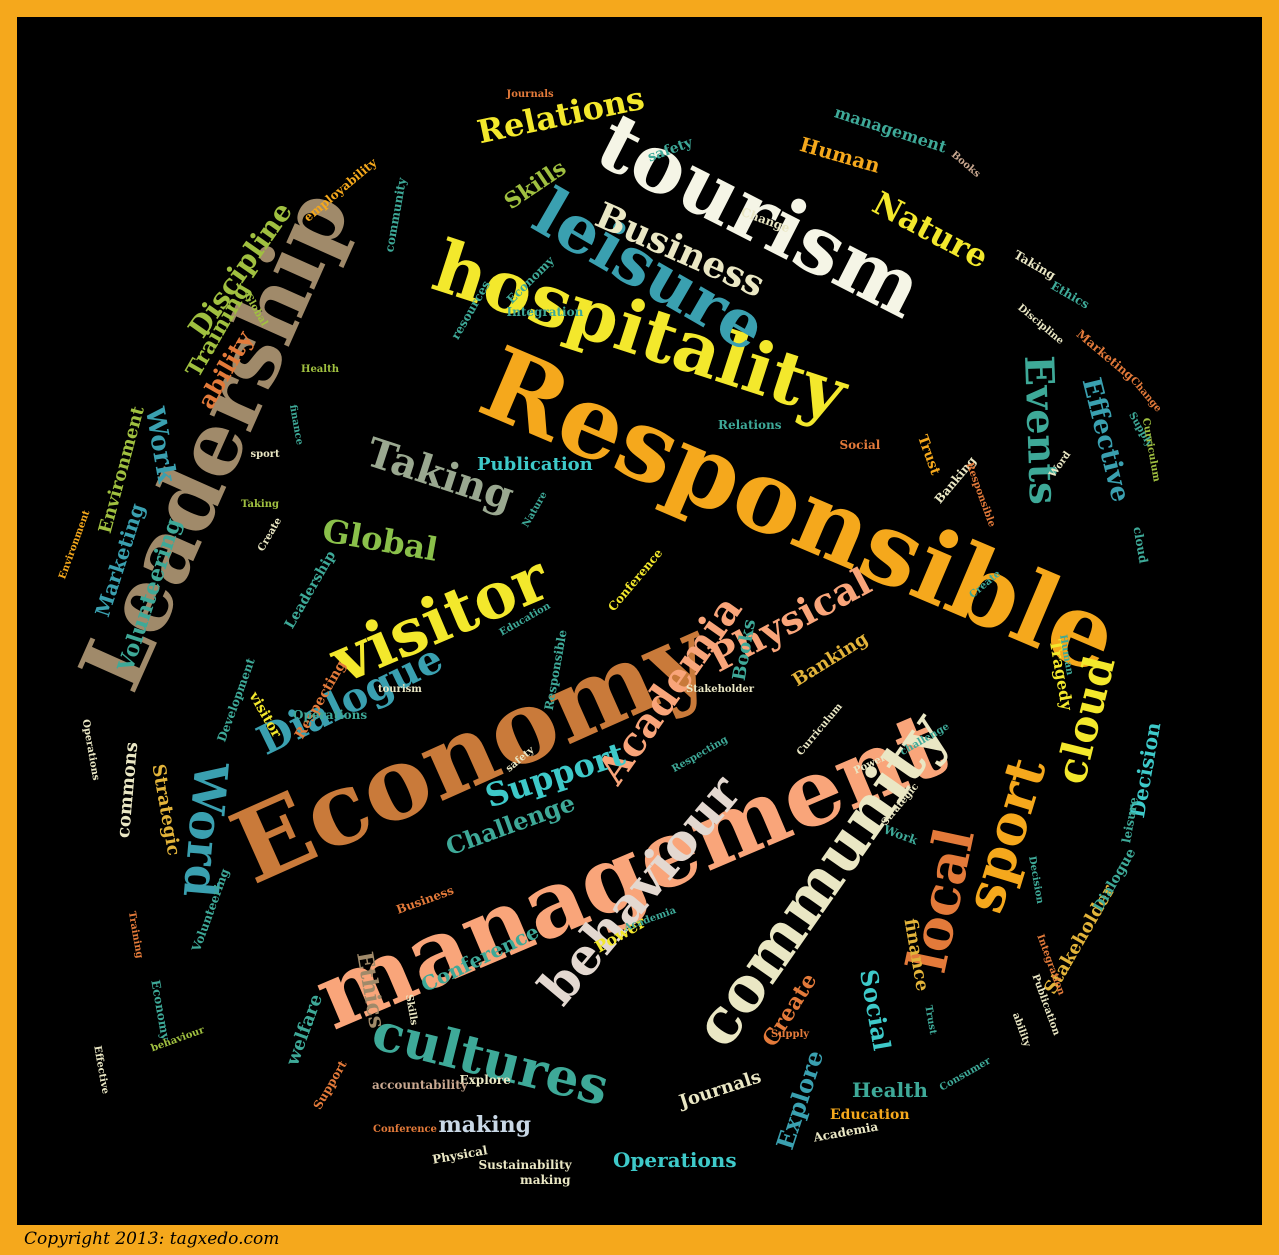  What do you see at coordinates (330, 1085) in the screenshot?
I see `cloud-word: Support` at bounding box center [330, 1085].